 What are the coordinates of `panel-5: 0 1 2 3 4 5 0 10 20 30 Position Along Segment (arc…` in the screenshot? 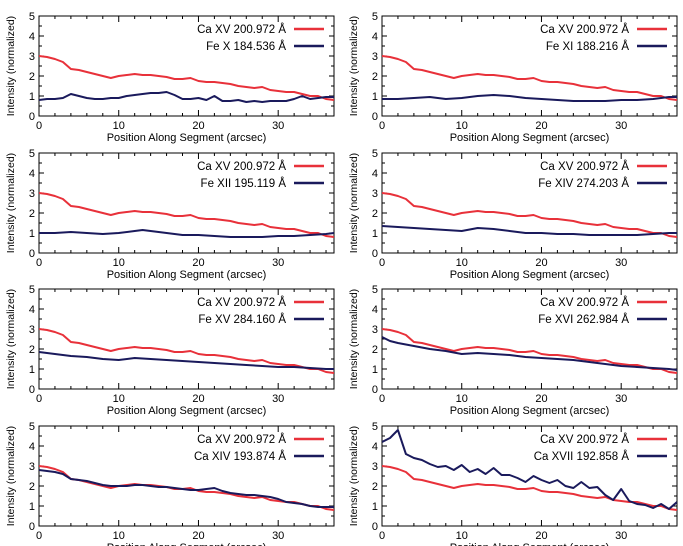 It's located at (170, 350).